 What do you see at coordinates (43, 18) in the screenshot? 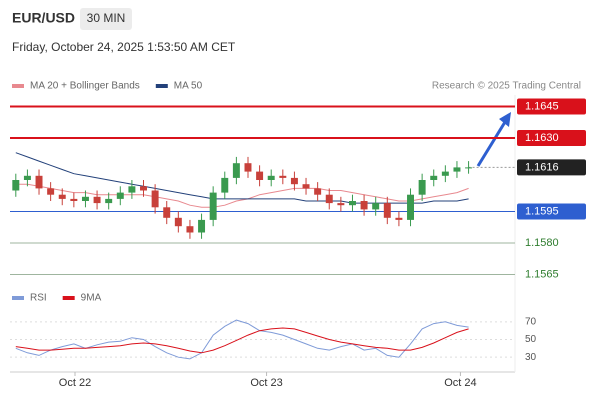
I see `symbol: EUR/USD` at bounding box center [43, 18].